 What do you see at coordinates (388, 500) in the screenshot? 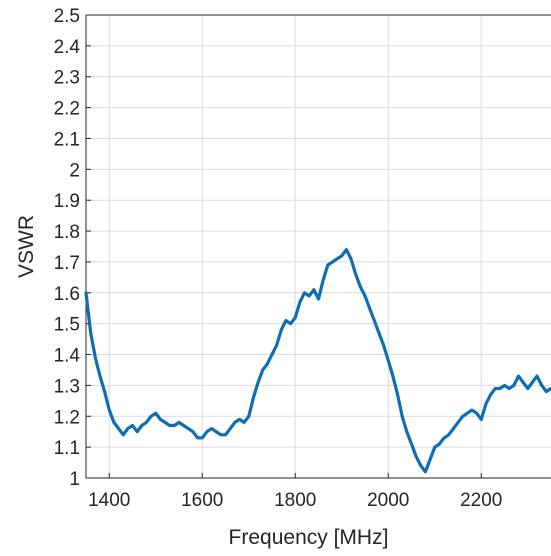
I see `x-tick-label: 2000` at bounding box center [388, 500].